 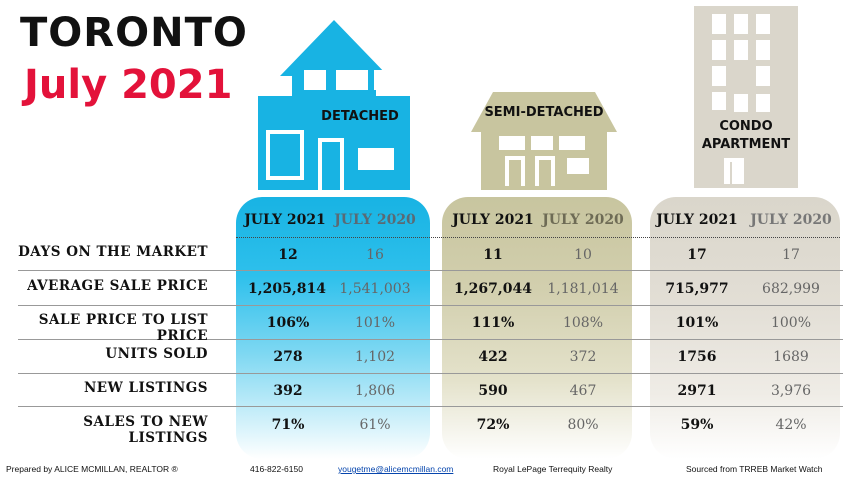 What do you see at coordinates (360, 116) in the screenshot?
I see `detached-label: DETACHED` at bounding box center [360, 116].